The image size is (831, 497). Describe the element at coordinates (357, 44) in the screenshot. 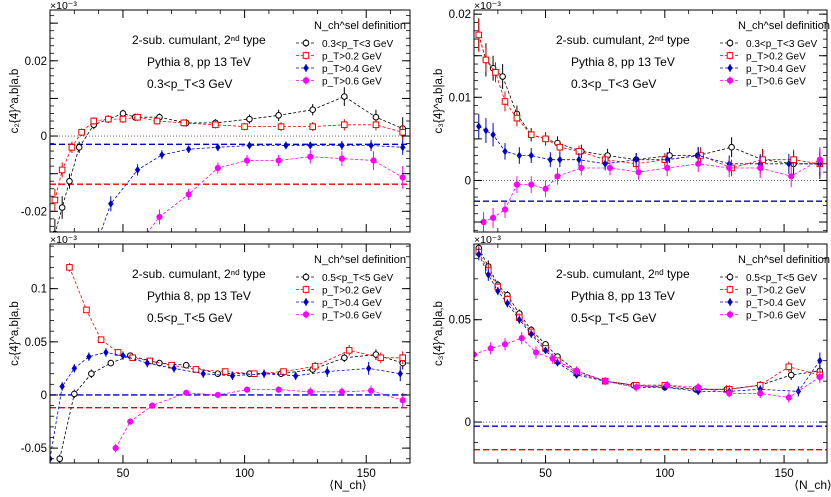

I see `legend-label: 0.3<p_T<3 GeV` at that location.